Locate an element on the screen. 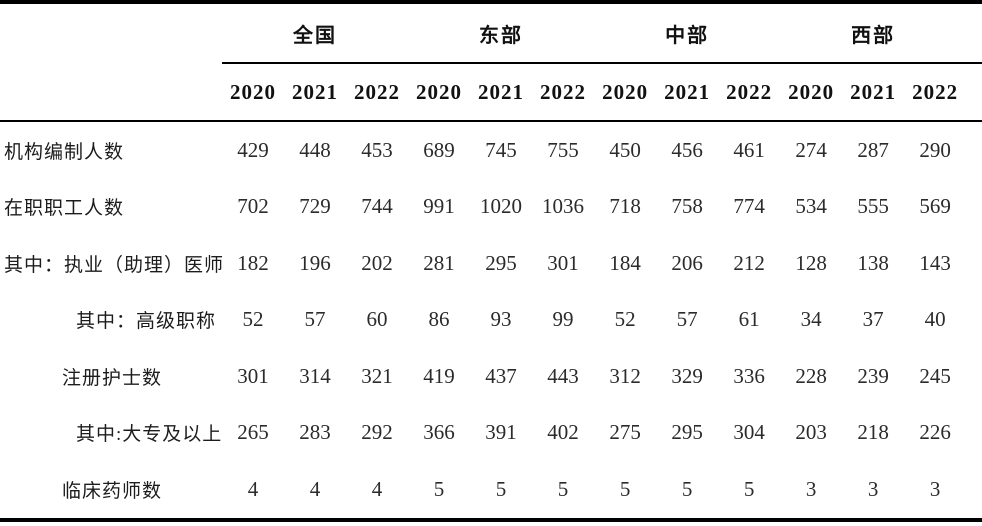  value-cell: 128 is located at coordinates (811, 262).